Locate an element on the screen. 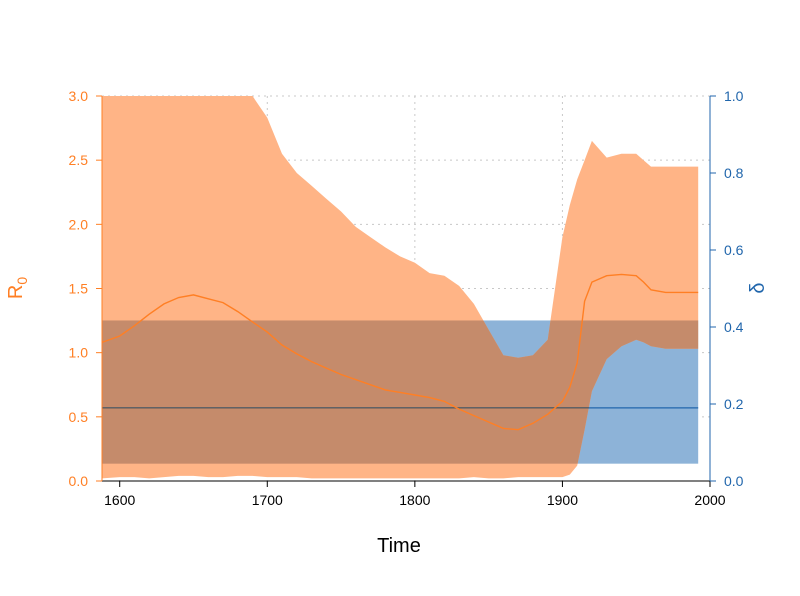 The image size is (800, 596). x-tick-label-2: 1800 is located at coordinates (414, 500).